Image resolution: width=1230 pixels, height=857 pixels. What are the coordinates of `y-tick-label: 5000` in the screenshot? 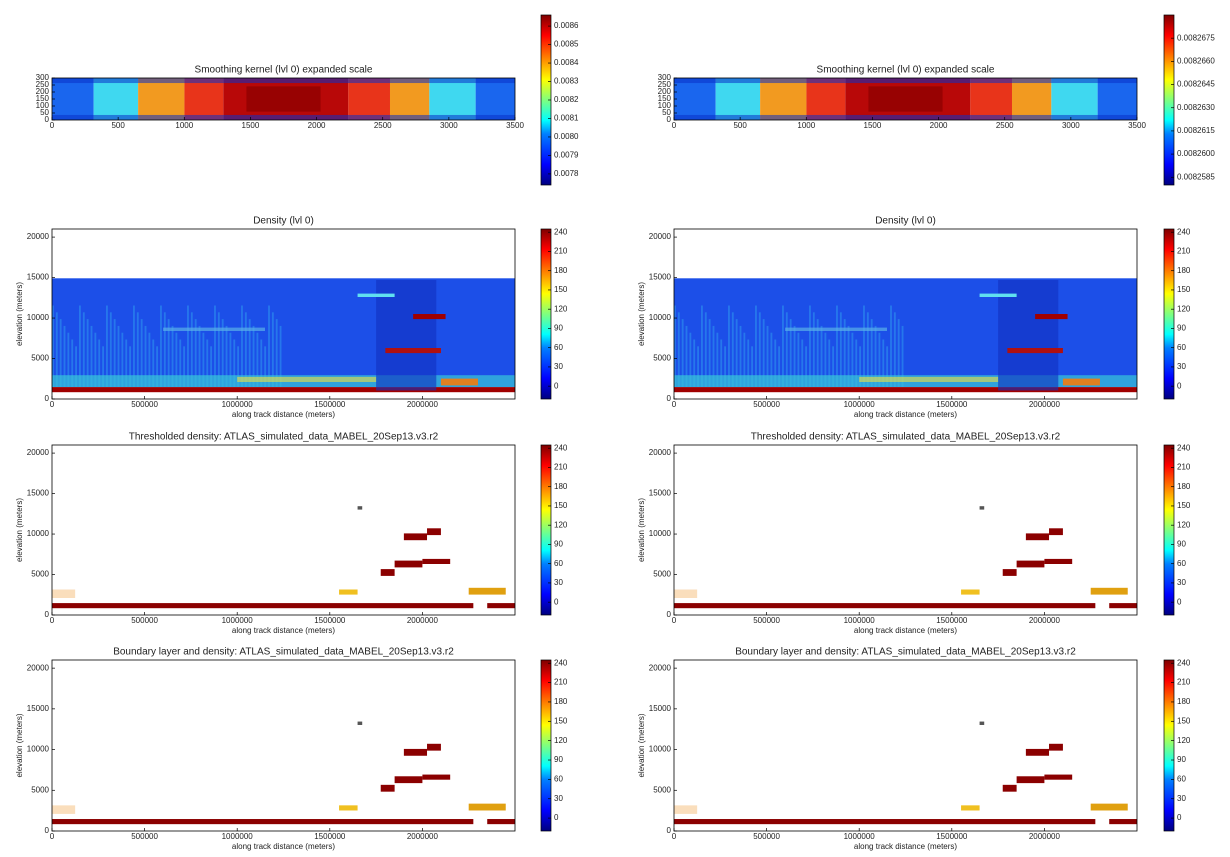 It's located at (662, 358).